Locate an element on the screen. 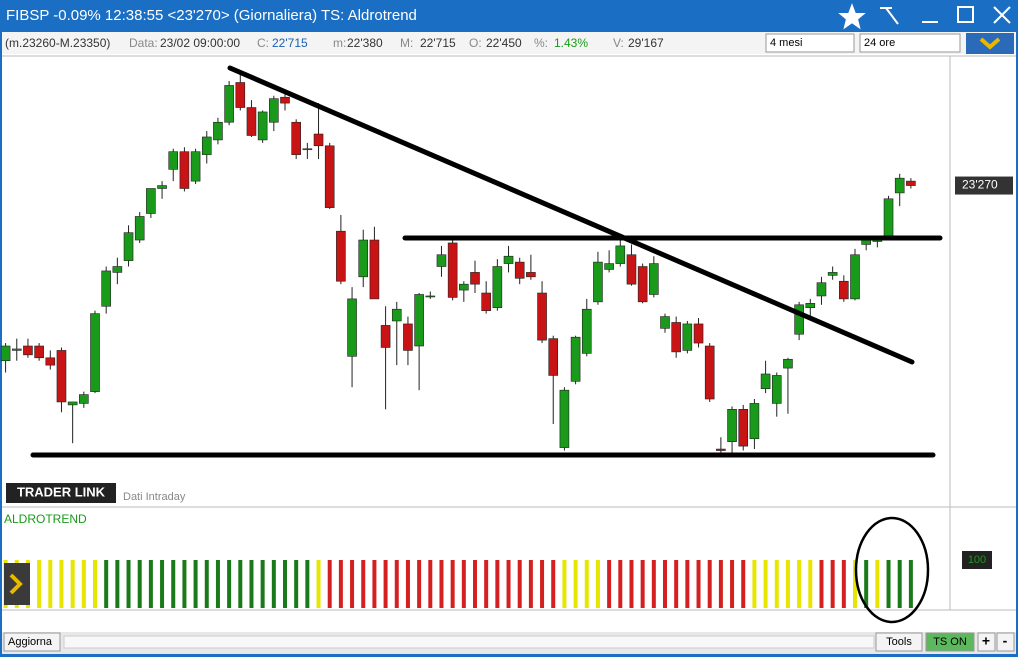  star-button is located at coordinates (852, 16).